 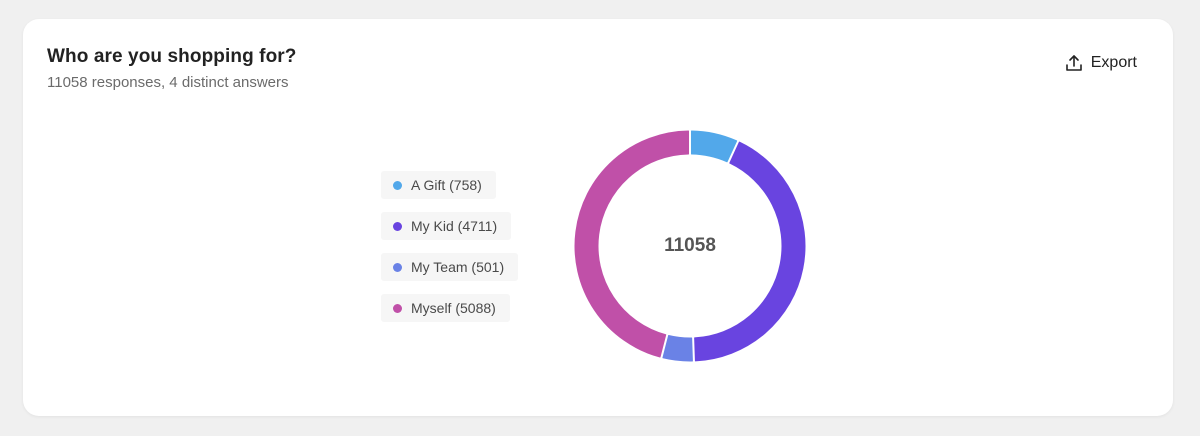 I want to click on export-button: Export, so click(x=1101, y=63).